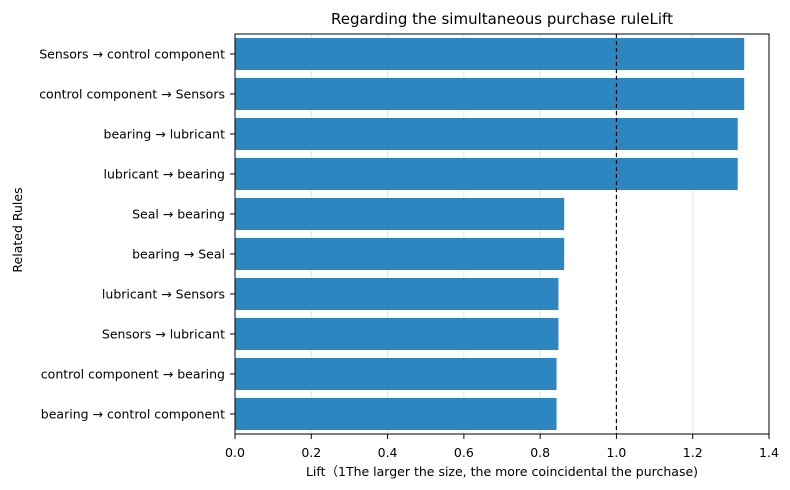  What do you see at coordinates (693, 452) in the screenshot?
I see `x-tick-label: 1.2` at bounding box center [693, 452].